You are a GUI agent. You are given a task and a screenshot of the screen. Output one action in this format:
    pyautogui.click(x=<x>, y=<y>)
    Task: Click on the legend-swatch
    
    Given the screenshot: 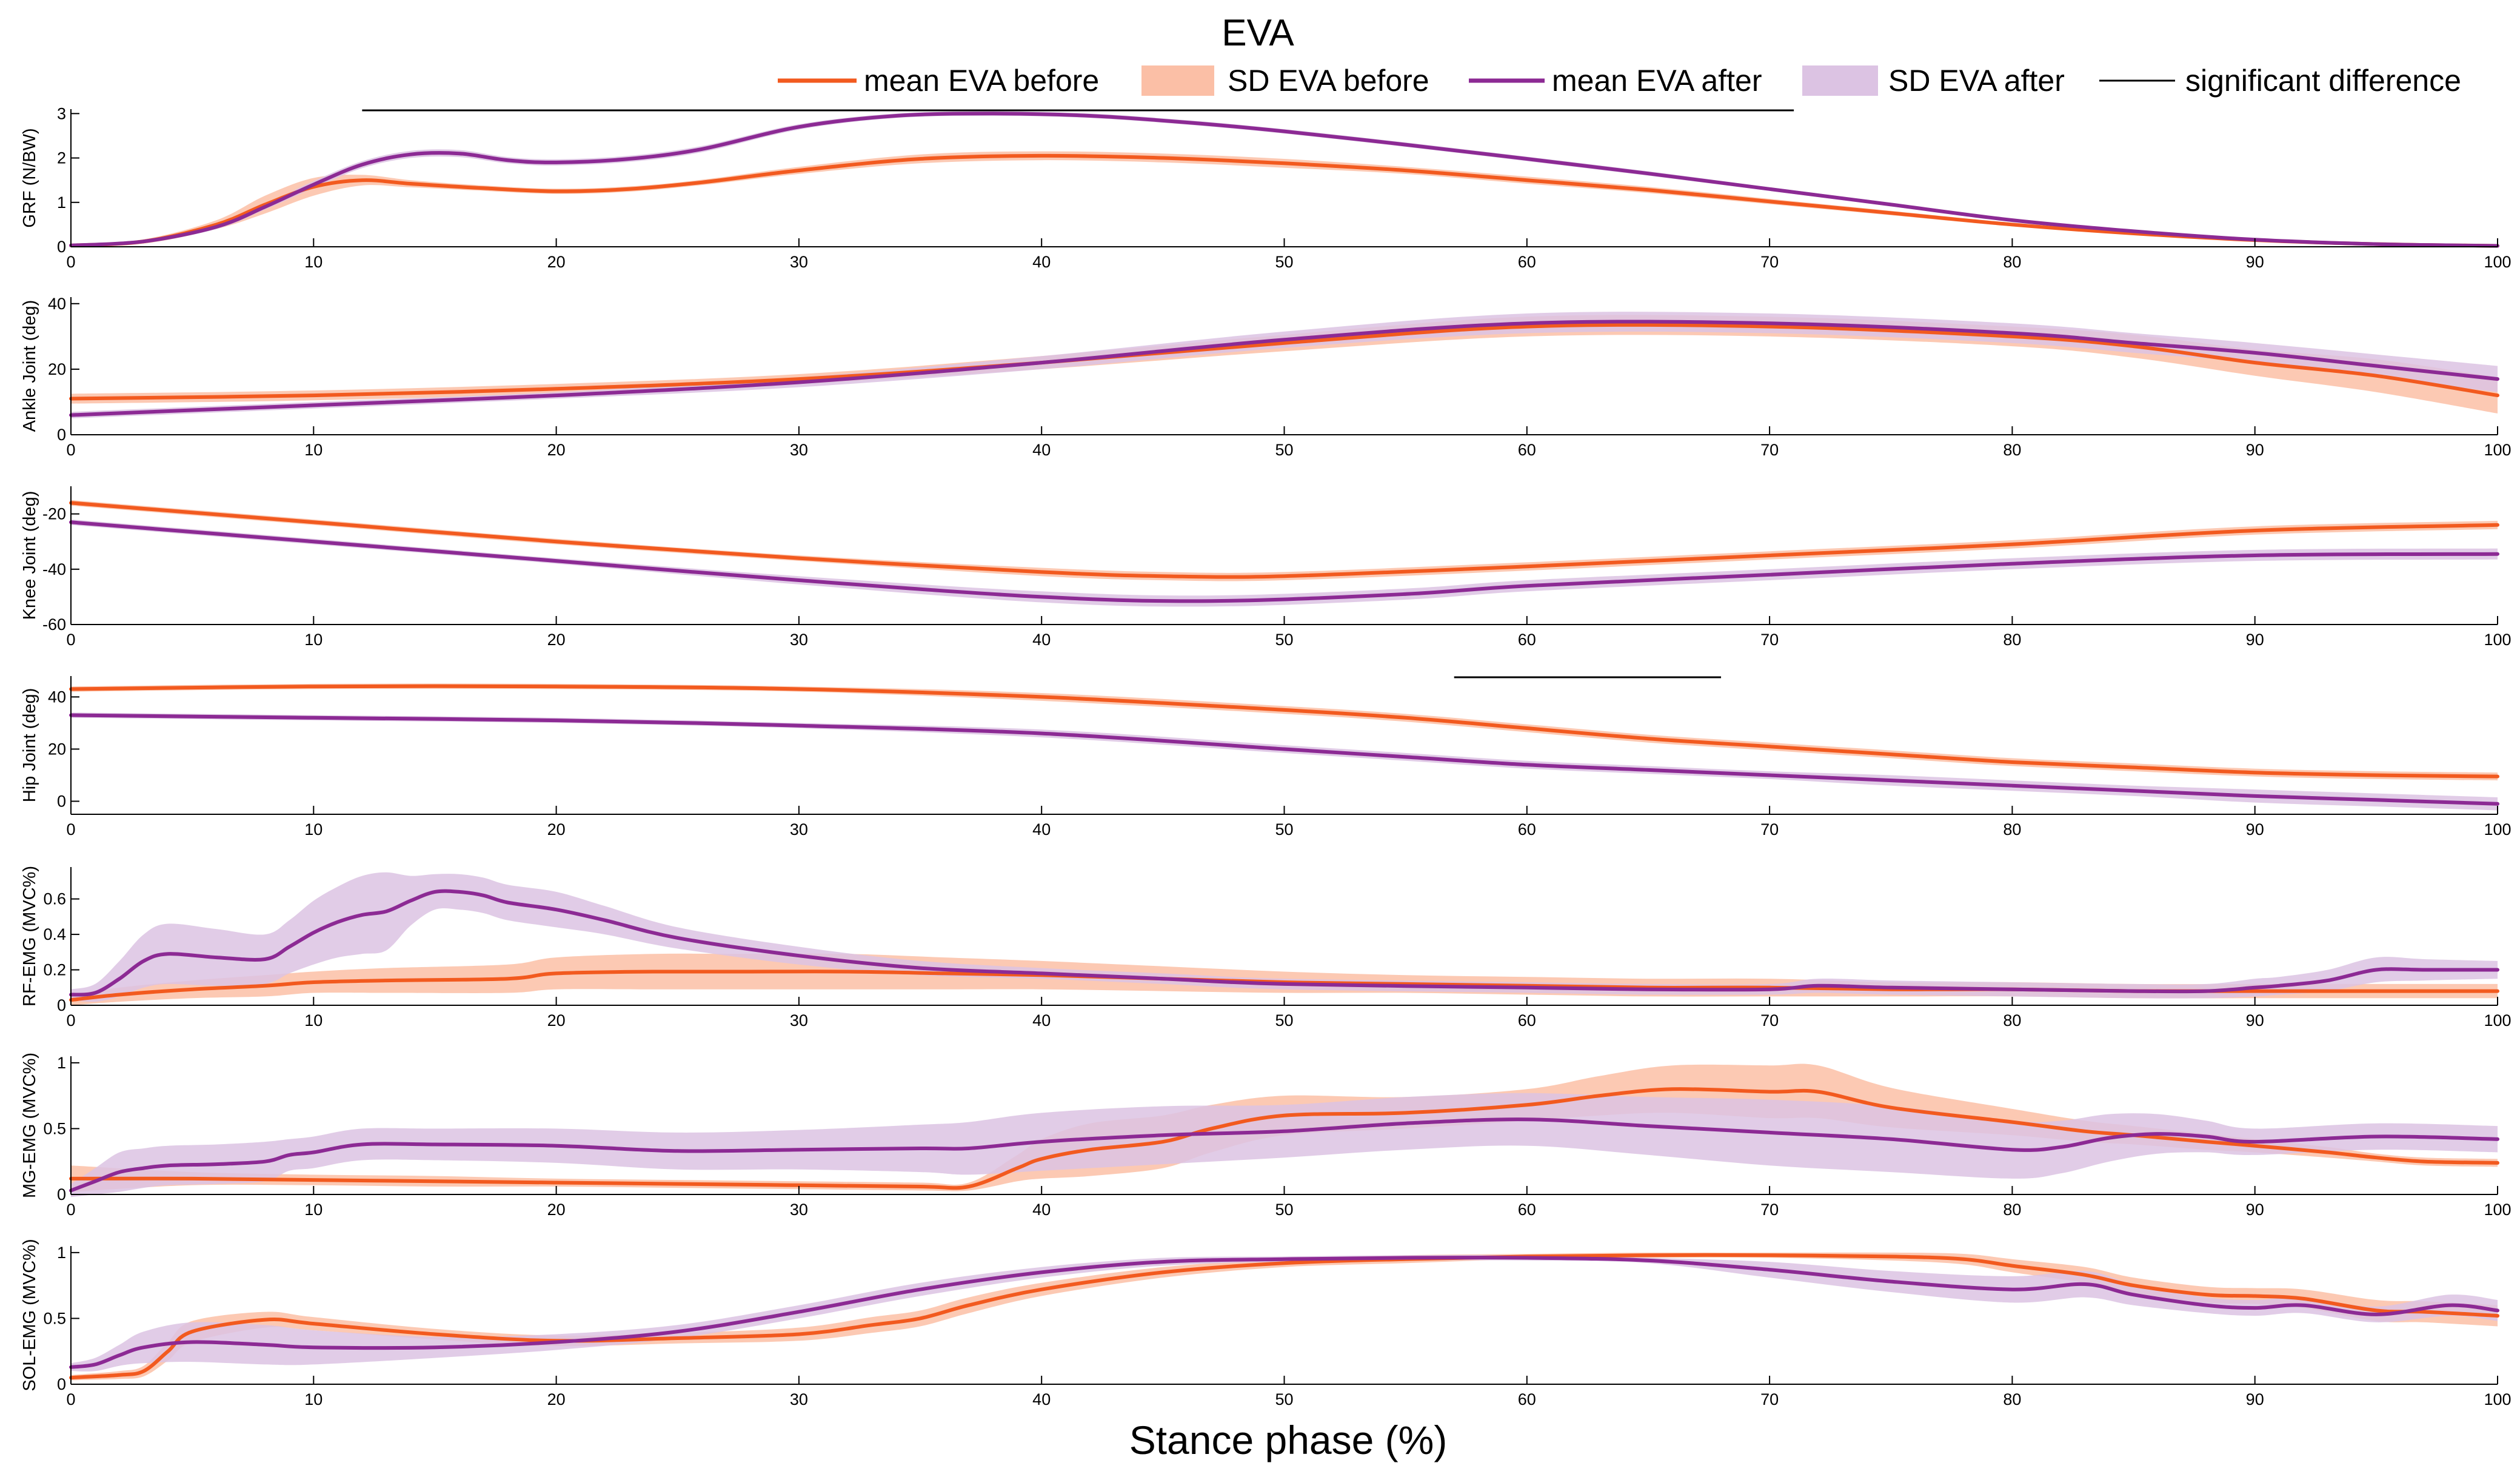 What is the action you would take?
    pyautogui.click(x=1840, y=80)
    